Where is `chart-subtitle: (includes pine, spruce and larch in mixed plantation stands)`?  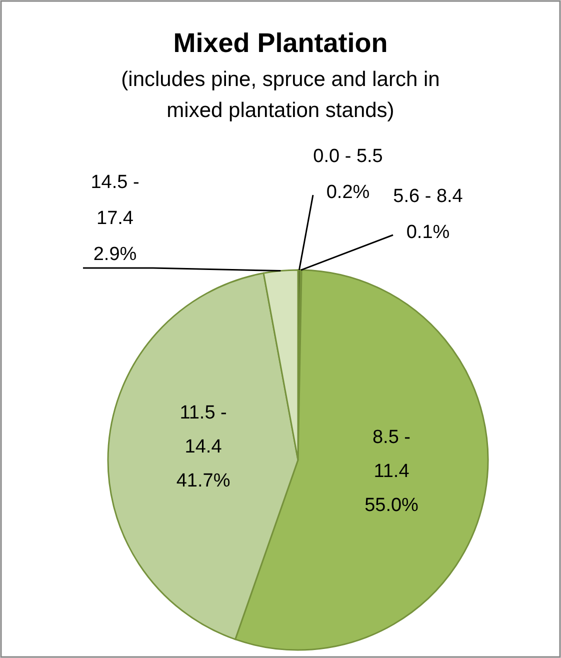 chart-subtitle: (includes pine, spruce and larch in mixed plantation stands) is located at coordinates (280, 95).